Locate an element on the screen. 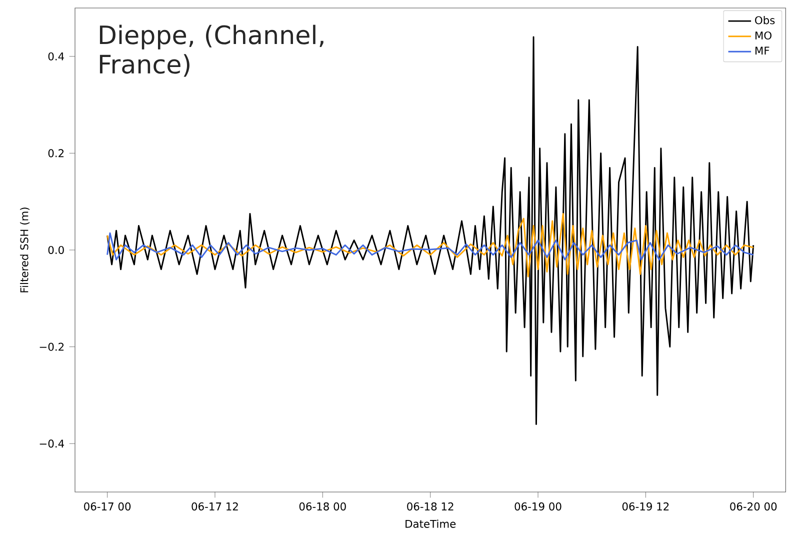 Image resolution: width=788 pixels, height=536 pixels. legend-label: Obs is located at coordinates (765, 20).